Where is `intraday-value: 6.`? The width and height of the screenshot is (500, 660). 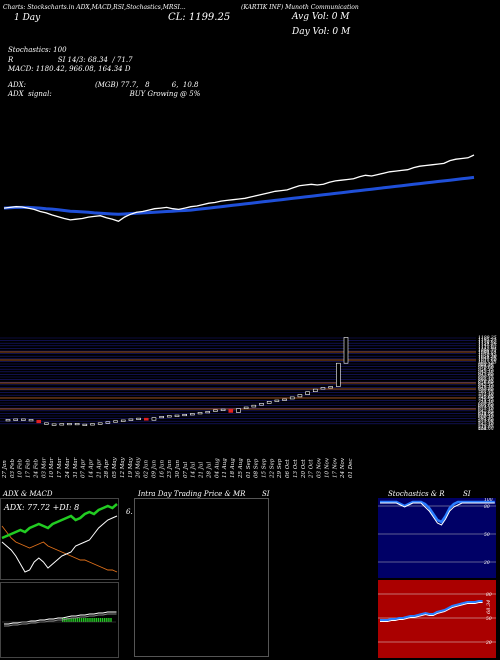
intraday-value: 6. is located at coordinates (129, 512).